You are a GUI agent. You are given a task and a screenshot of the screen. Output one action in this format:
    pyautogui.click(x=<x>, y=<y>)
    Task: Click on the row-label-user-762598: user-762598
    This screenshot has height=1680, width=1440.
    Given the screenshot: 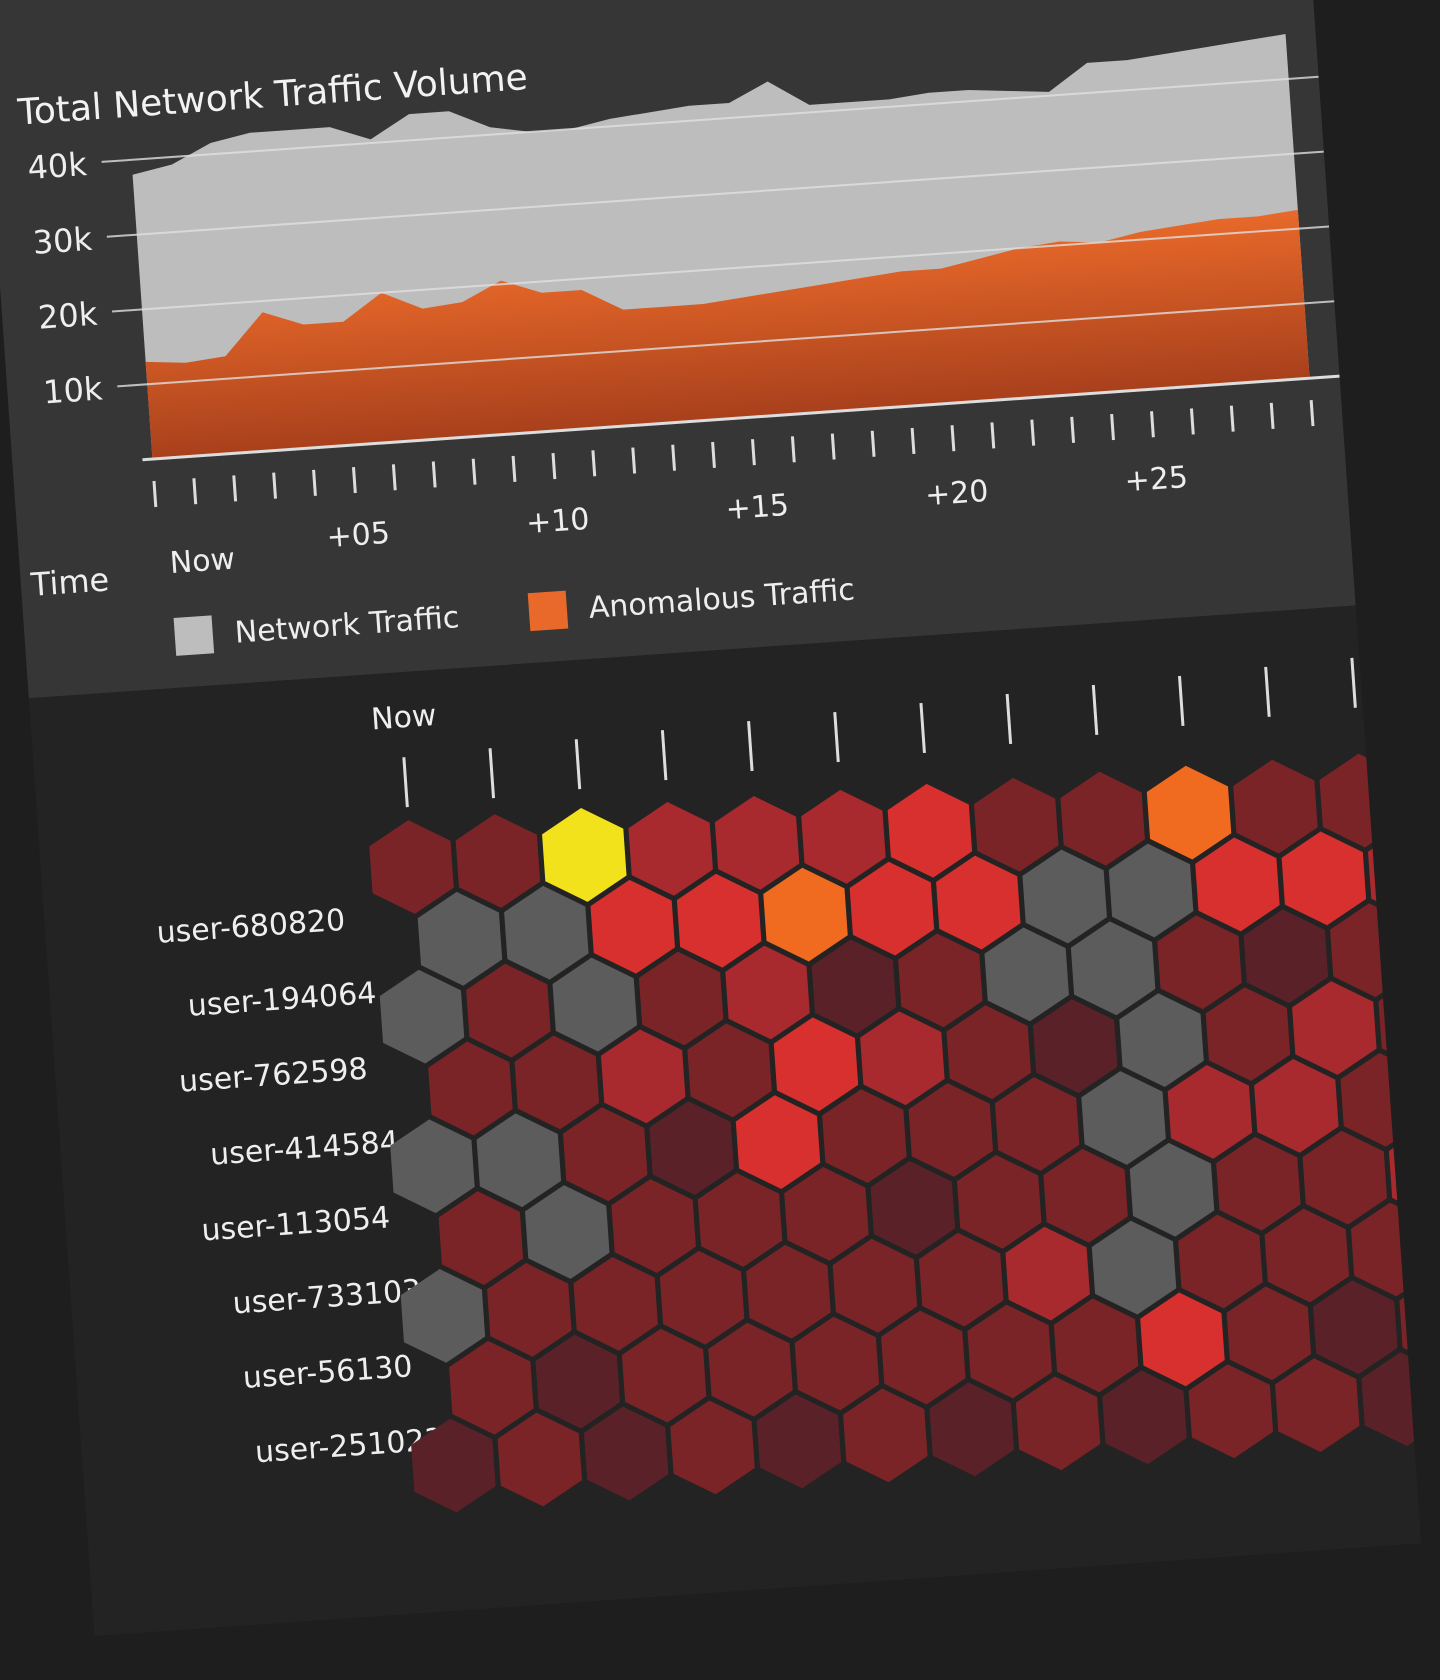 What is the action you would take?
    pyautogui.click(x=273, y=1076)
    